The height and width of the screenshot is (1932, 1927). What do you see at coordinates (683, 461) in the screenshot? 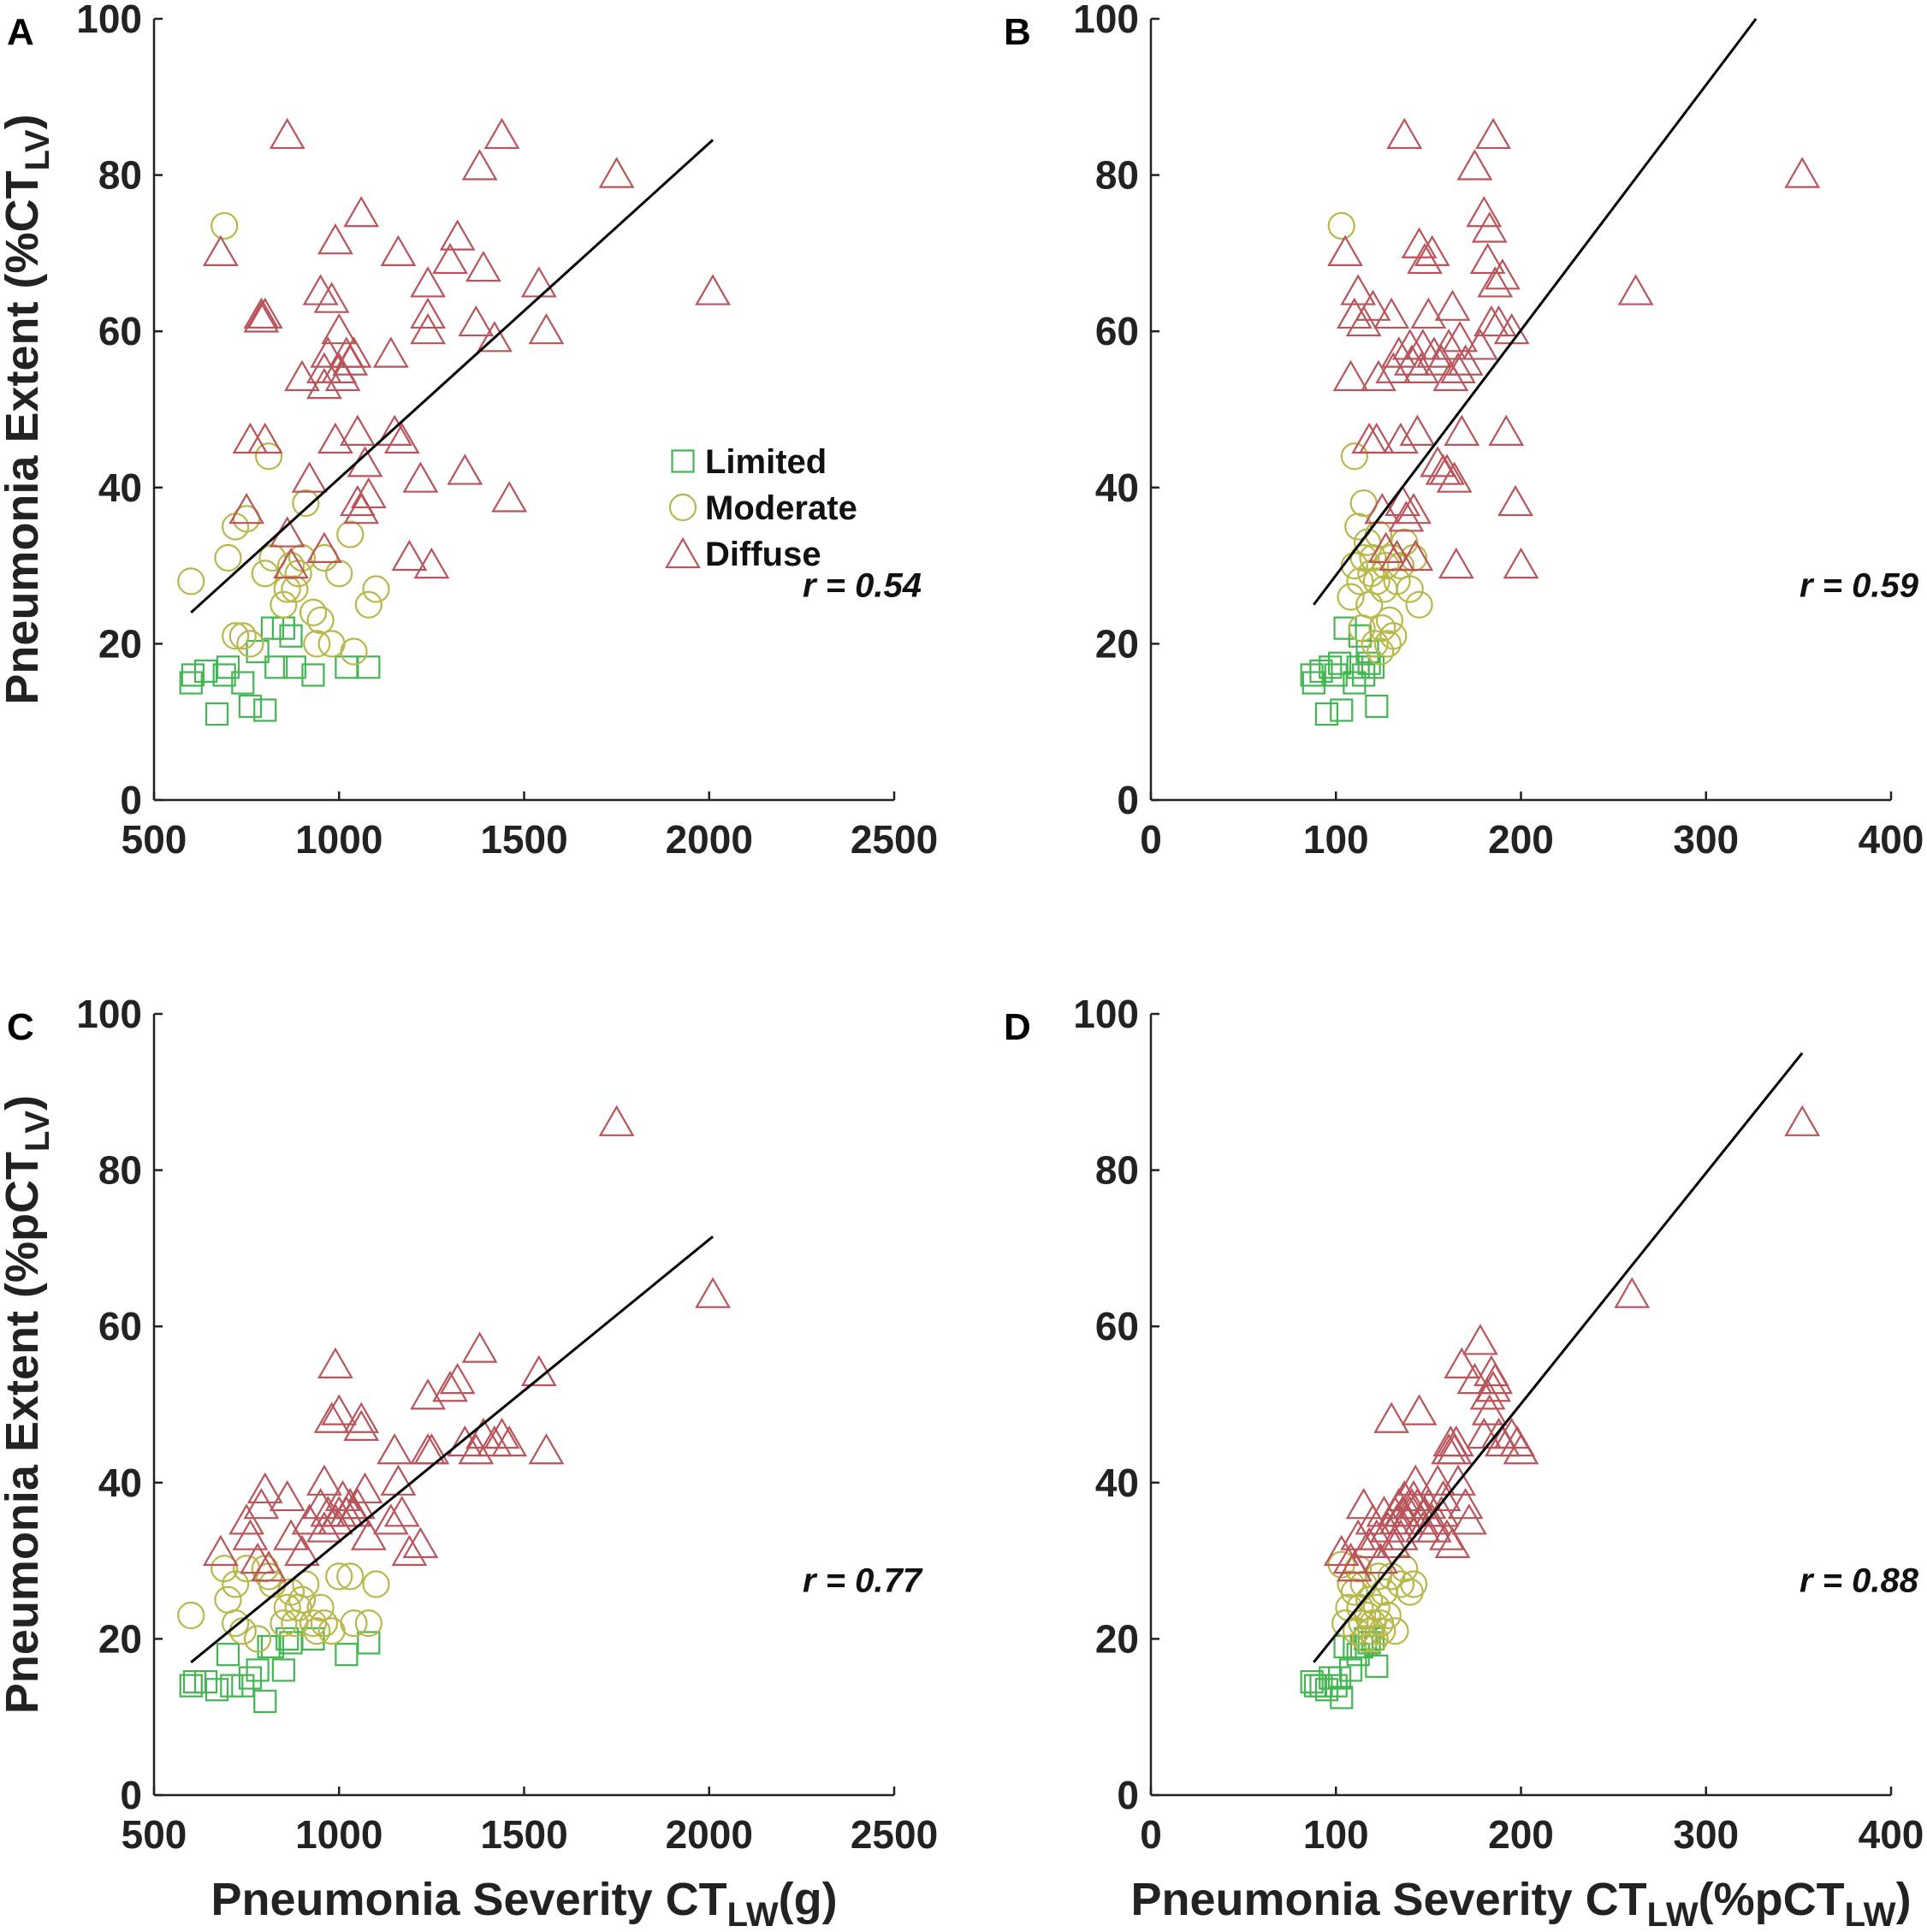
I see `legend-marker-limited` at bounding box center [683, 461].